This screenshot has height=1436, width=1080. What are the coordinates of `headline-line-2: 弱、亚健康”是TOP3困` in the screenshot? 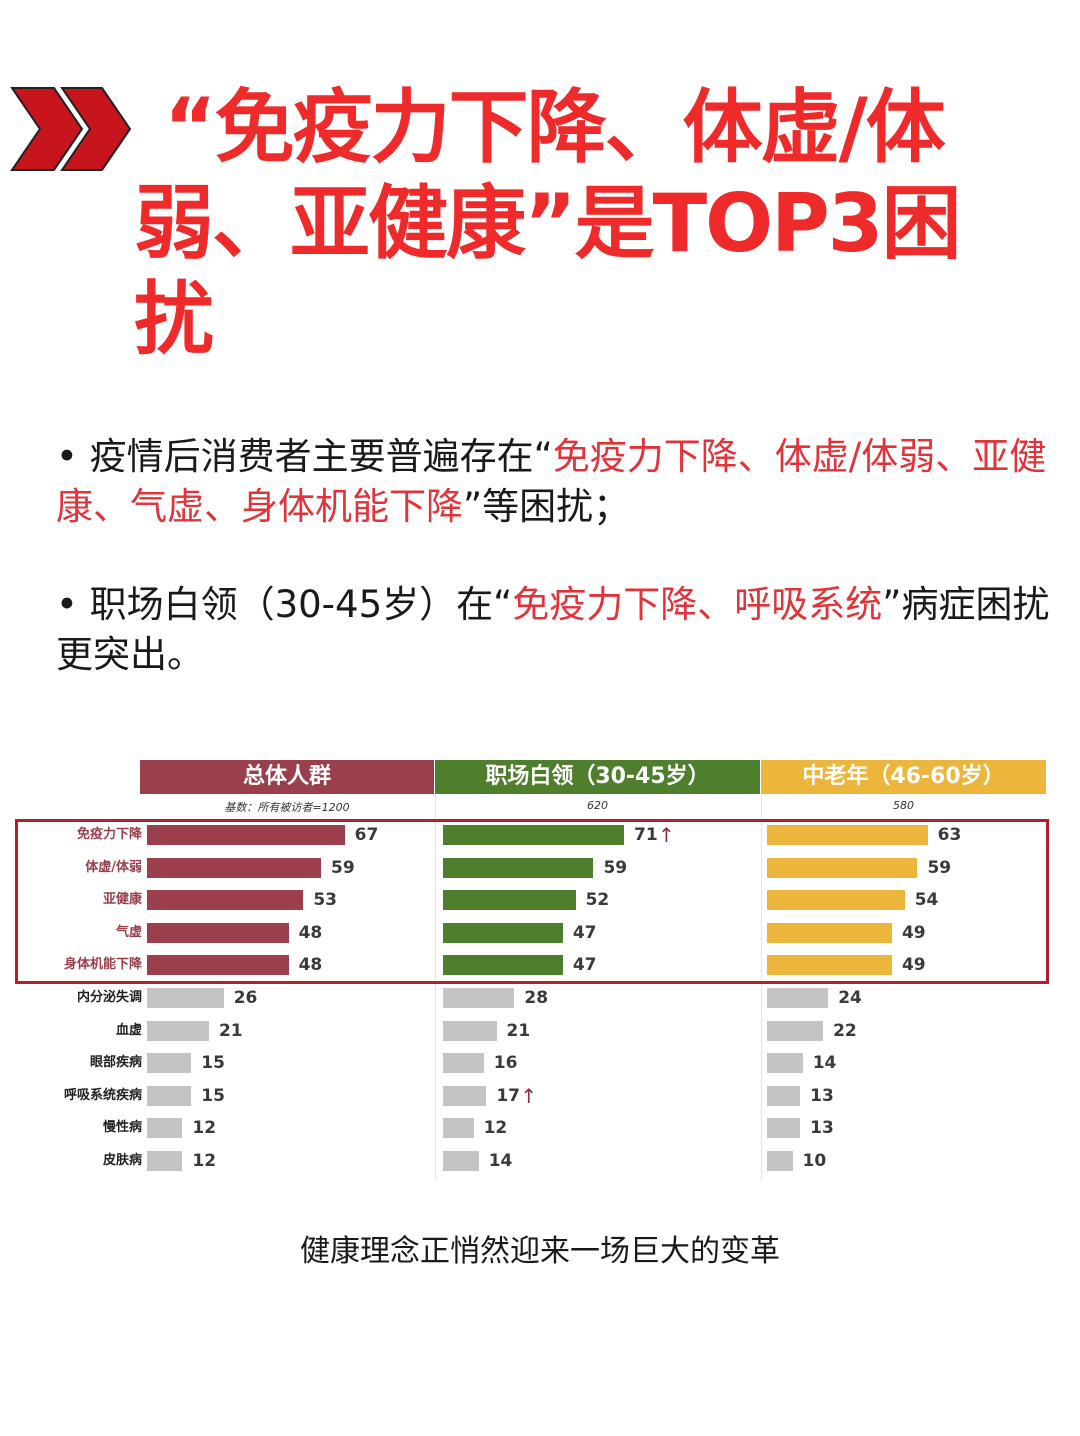 It's located at (547, 223).